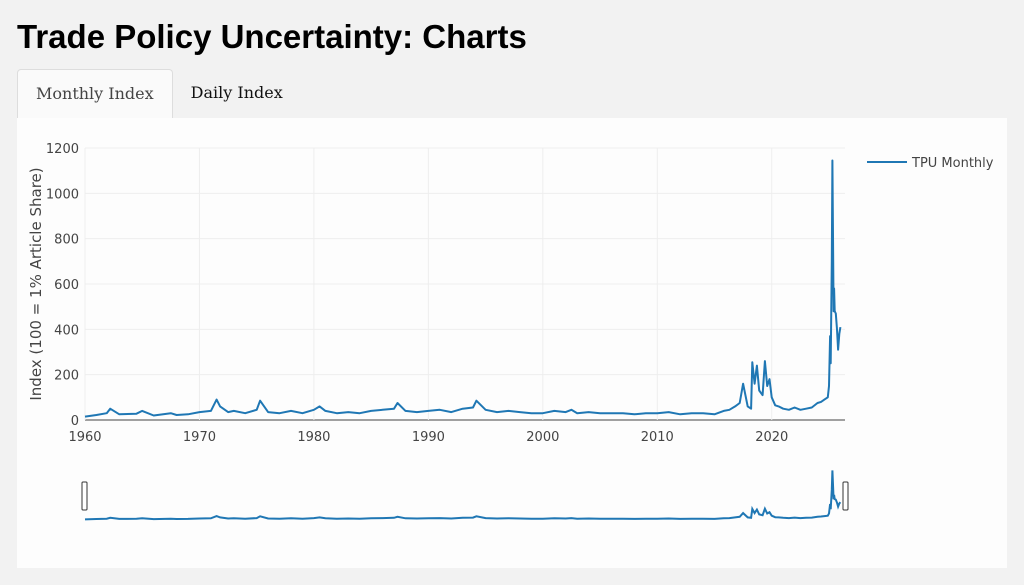  I want to click on tab-bar: Monthly Index Daily Index, so click(159, 93).